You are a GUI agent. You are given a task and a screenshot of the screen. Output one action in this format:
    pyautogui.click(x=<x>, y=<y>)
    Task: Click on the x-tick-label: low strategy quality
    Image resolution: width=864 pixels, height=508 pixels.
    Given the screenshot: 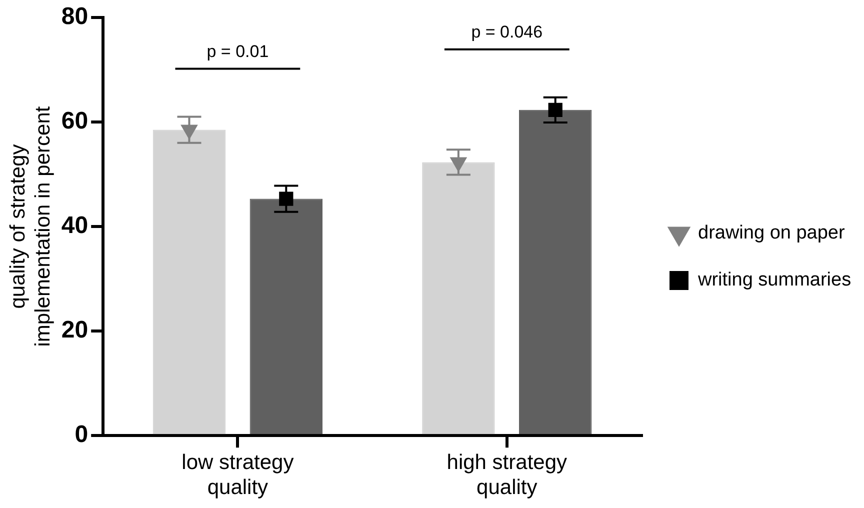 What is the action you would take?
    pyautogui.click(x=238, y=475)
    